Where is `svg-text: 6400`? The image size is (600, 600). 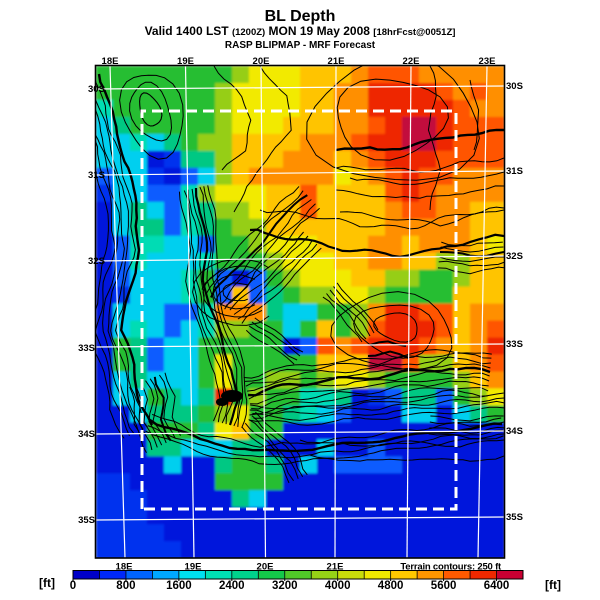
svg-text: 6400 is located at coordinates (497, 586).